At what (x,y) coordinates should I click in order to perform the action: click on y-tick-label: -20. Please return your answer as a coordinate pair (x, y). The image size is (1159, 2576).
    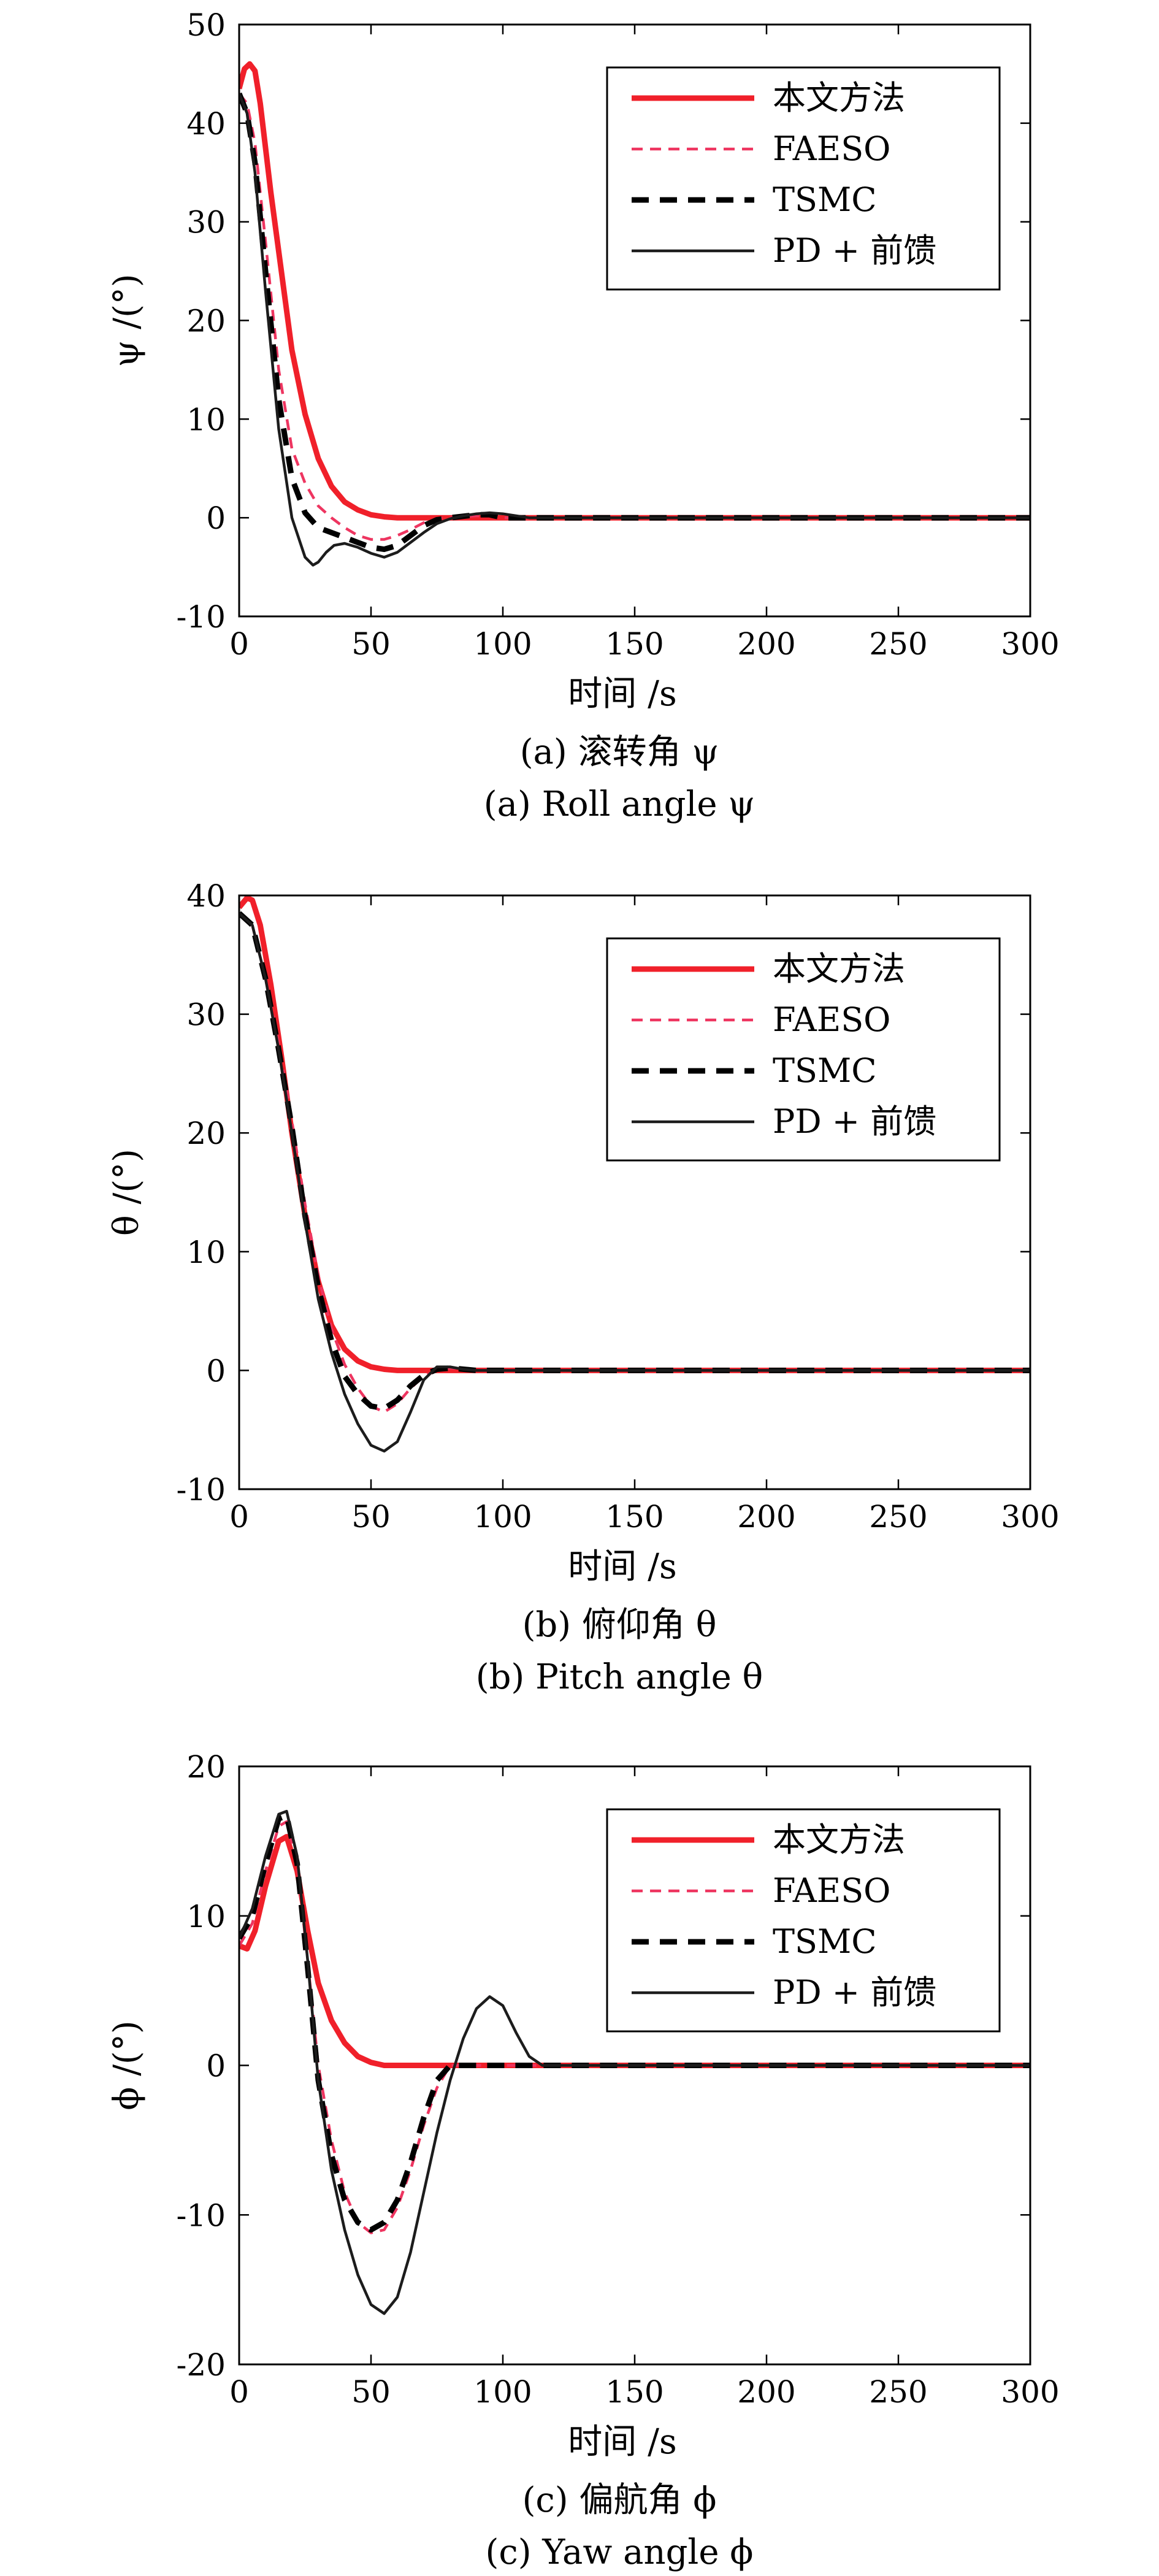
    Looking at the image, I should click on (201, 2365).